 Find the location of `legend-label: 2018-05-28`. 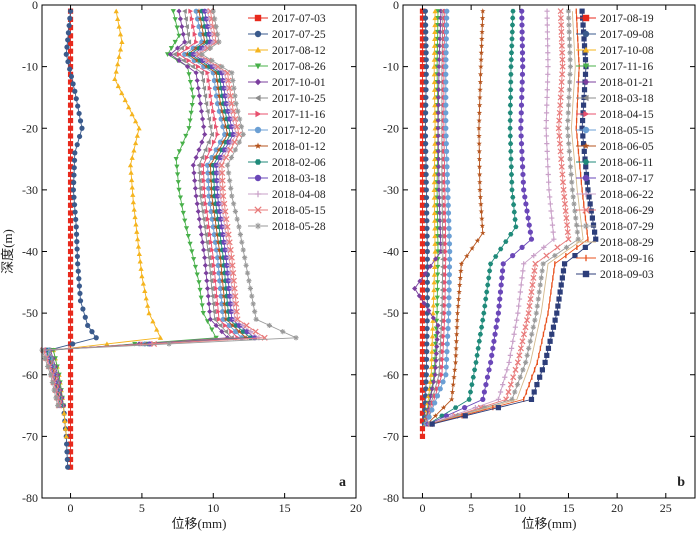

legend-label: 2018-05-28 is located at coordinates (299, 227).